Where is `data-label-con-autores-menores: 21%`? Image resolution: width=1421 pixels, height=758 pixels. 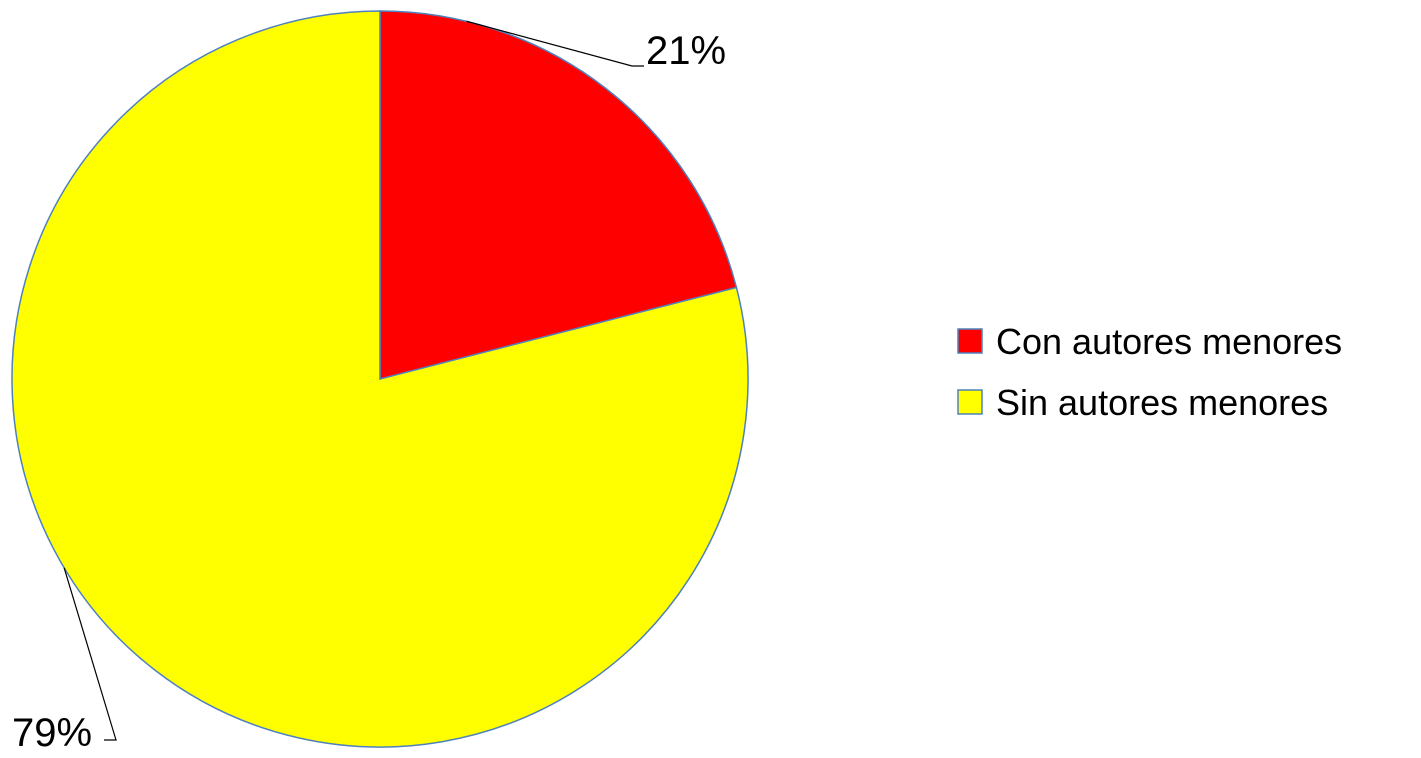 data-label-con-autores-menores: 21% is located at coordinates (686, 51).